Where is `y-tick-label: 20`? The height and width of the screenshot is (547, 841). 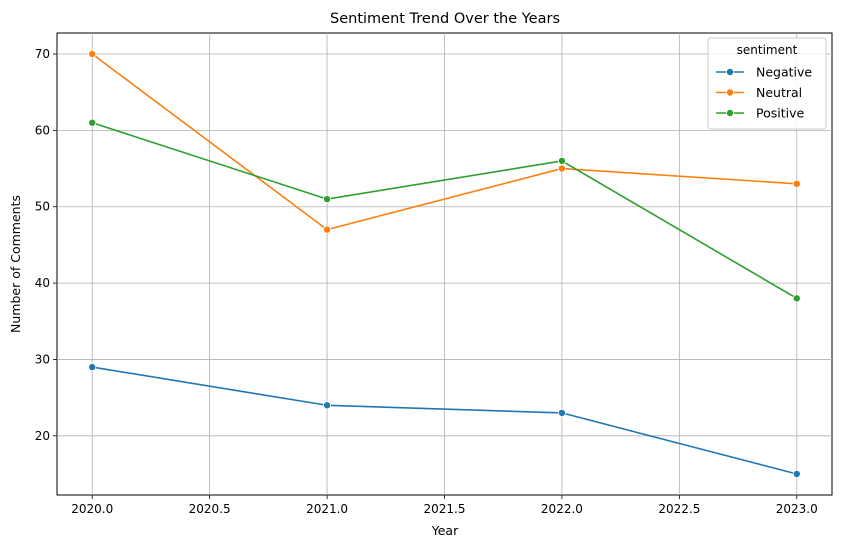
y-tick-label: 20 is located at coordinates (42, 436).